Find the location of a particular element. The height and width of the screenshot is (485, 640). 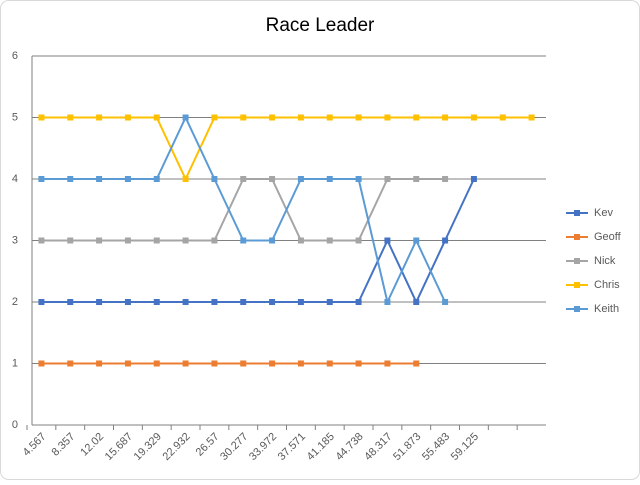

legend-label: Kev is located at coordinates (603, 213).